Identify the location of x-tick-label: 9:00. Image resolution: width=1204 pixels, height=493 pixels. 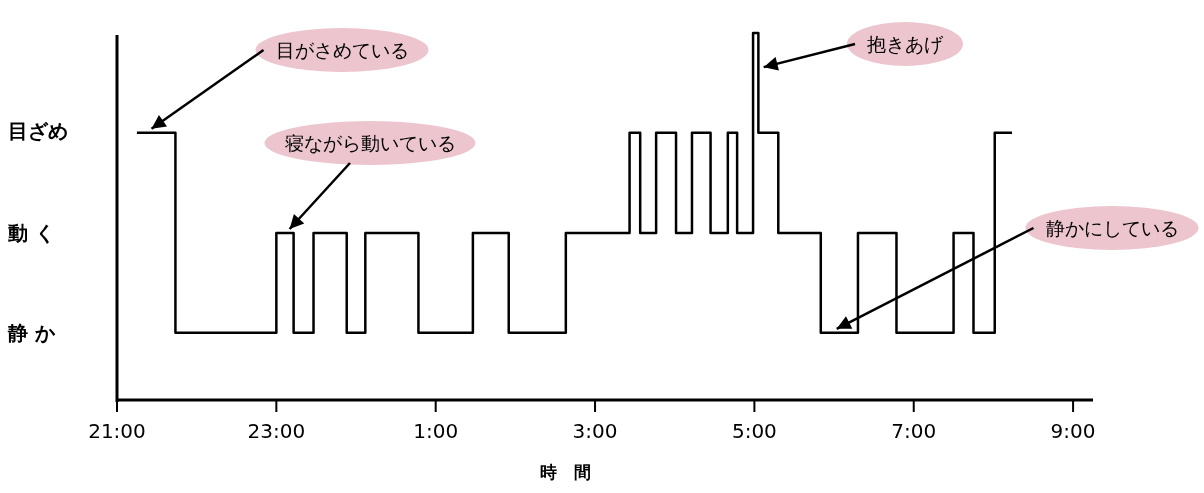
(1073, 431).